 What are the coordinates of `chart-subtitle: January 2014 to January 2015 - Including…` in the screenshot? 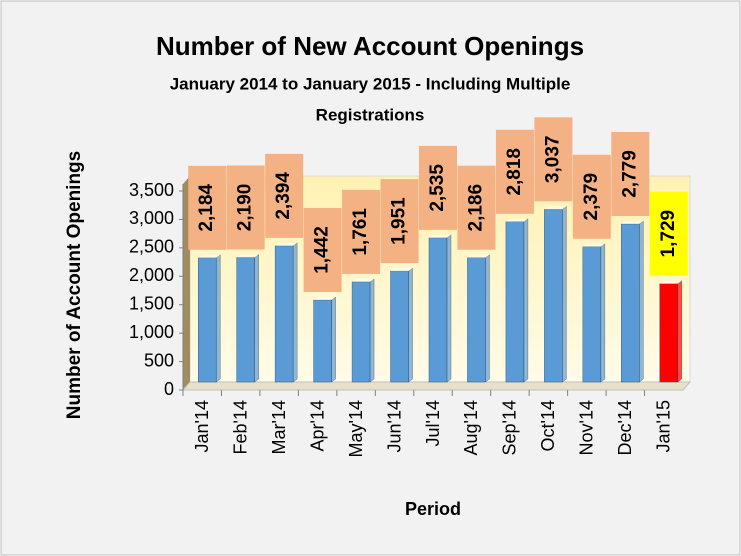 It's located at (370, 83).